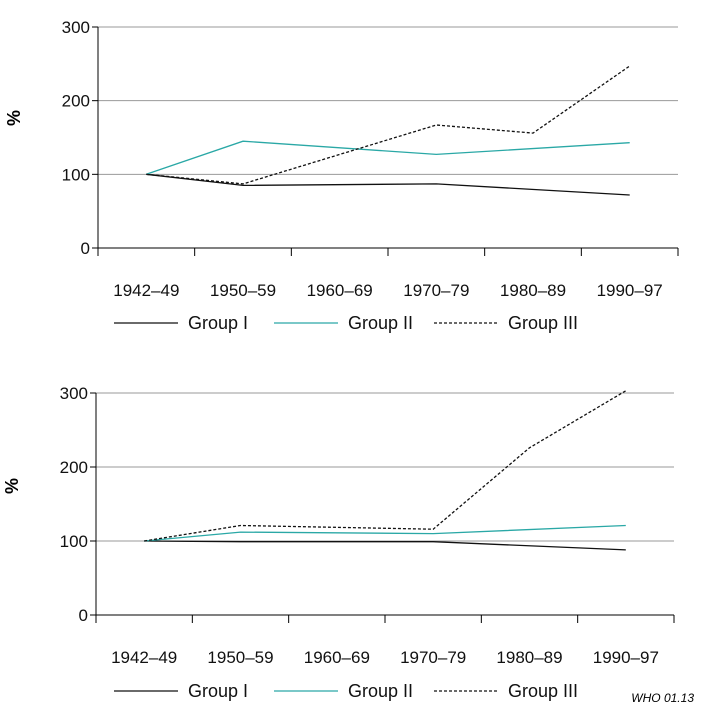 This screenshot has height=709, width=702. I want to click on figure-credit: WHO 01.13, so click(662, 698).